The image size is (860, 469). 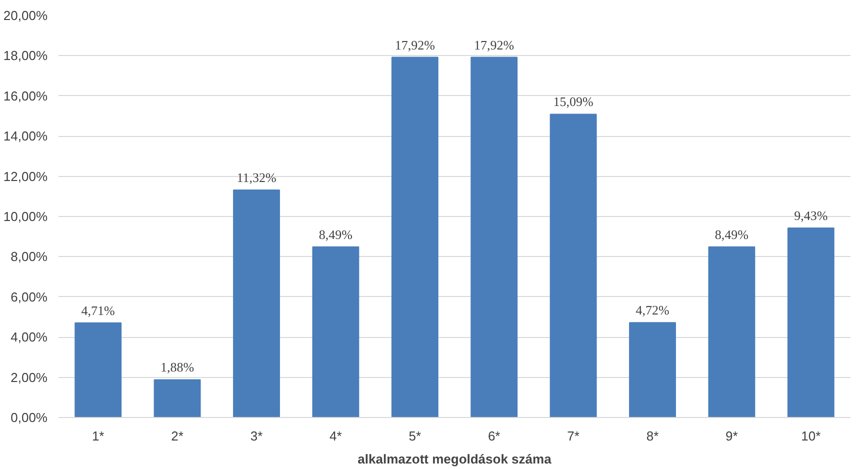 What do you see at coordinates (811, 215) in the screenshot?
I see `data-label: 9,43%` at bounding box center [811, 215].